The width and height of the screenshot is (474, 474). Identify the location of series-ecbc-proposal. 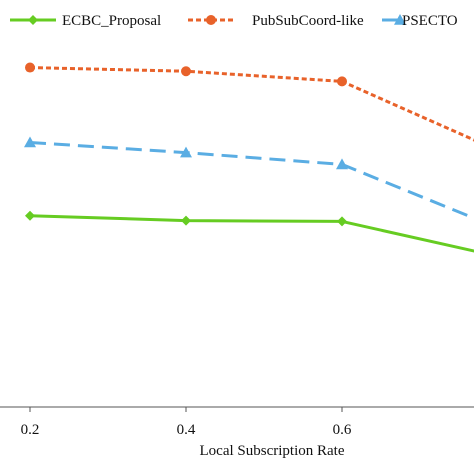
(249, 231).